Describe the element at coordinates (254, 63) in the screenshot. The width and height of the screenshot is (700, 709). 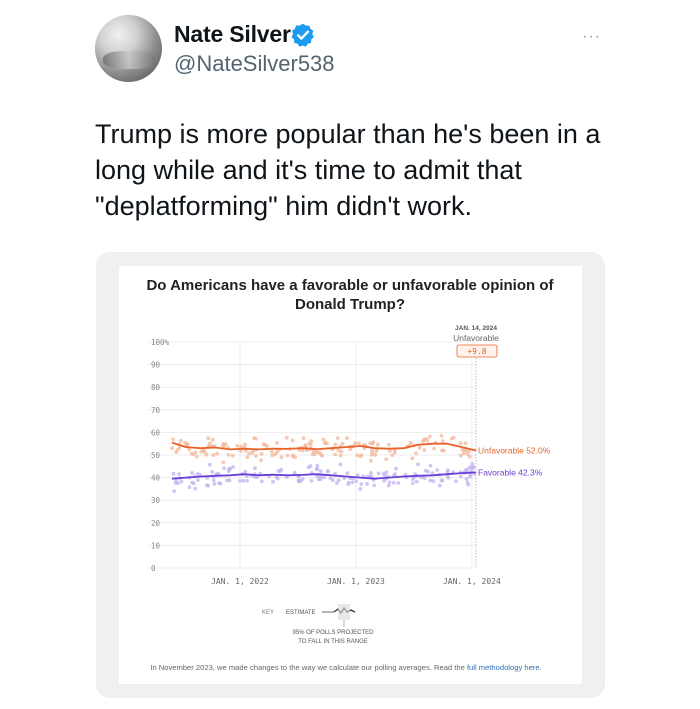
I see `author-handle: @NateSilver538` at that location.